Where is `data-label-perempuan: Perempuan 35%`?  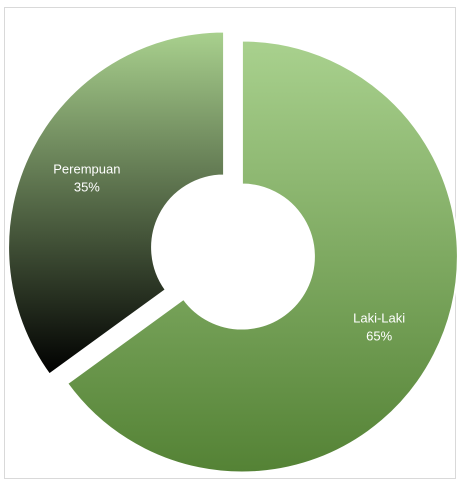 data-label-perempuan: Perempuan 35% is located at coordinates (86, 178).